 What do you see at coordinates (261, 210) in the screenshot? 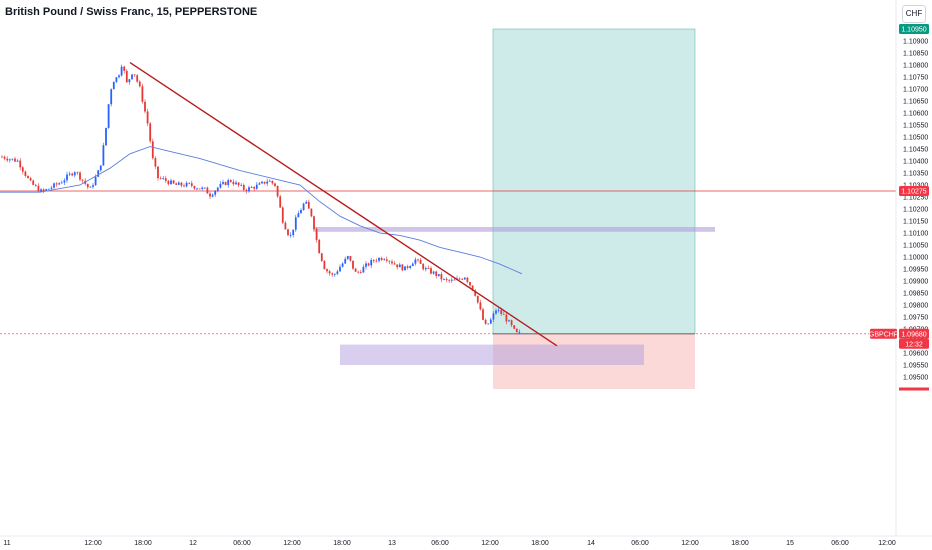
I see `moving-average-line` at bounding box center [261, 210].